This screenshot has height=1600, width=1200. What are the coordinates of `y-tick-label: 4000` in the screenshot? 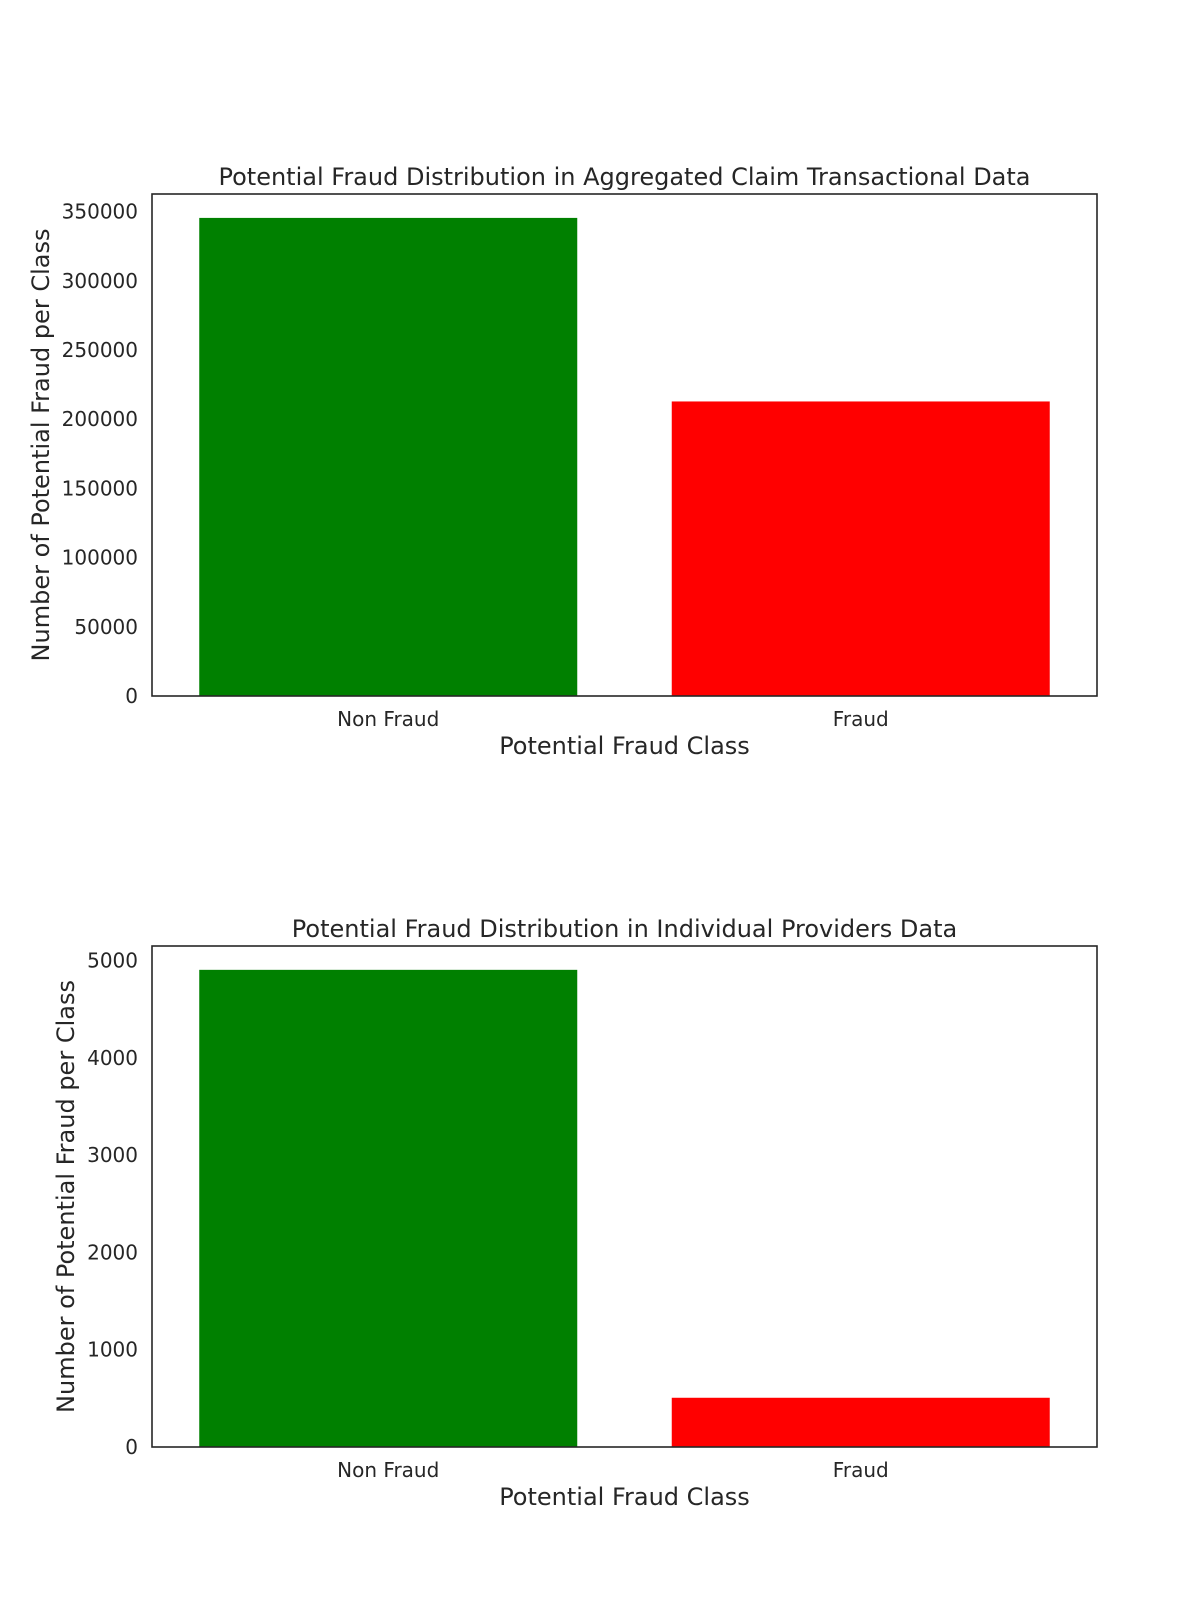 It's located at (112, 1058).